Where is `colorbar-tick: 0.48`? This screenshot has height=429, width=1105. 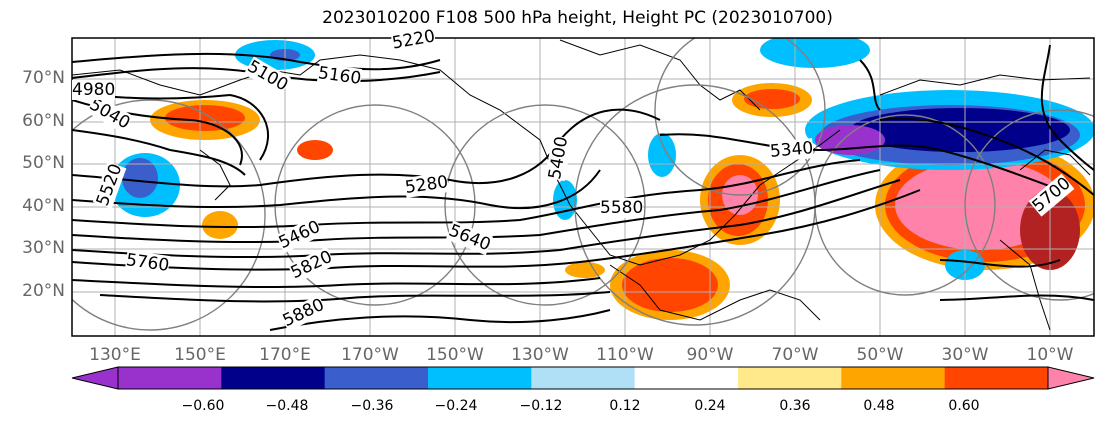 colorbar-tick: 0.48 is located at coordinates (879, 406).